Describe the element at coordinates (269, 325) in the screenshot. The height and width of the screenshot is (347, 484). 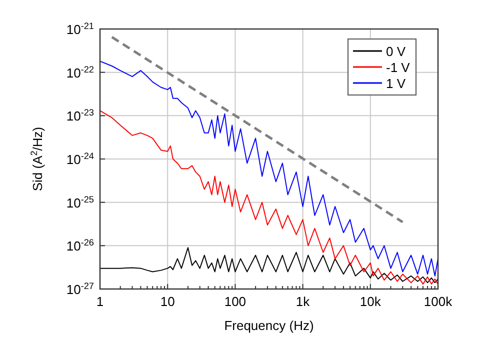
I see `x-axis-title: Frequency (Hz)` at that location.